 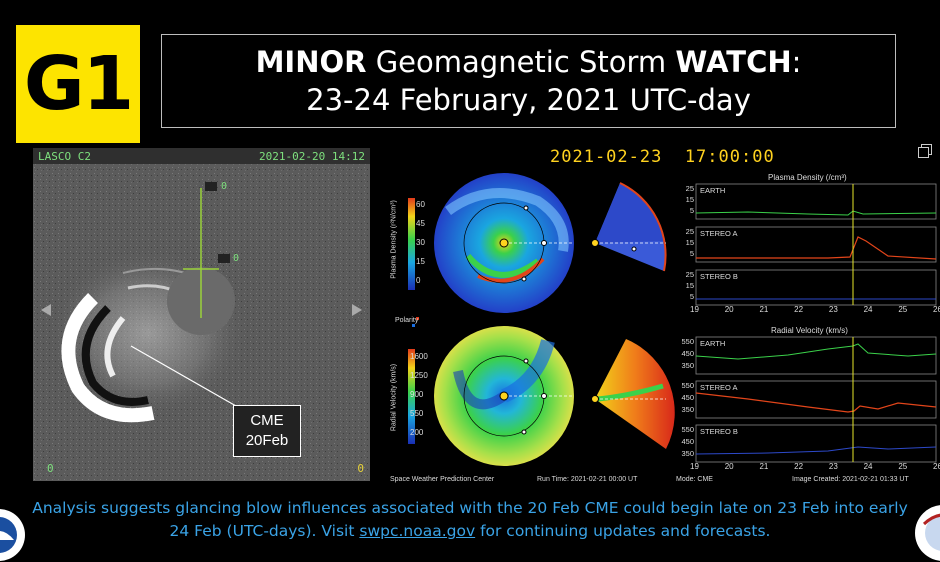 I want to click on density-tick: 60, so click(x=420, y=204).